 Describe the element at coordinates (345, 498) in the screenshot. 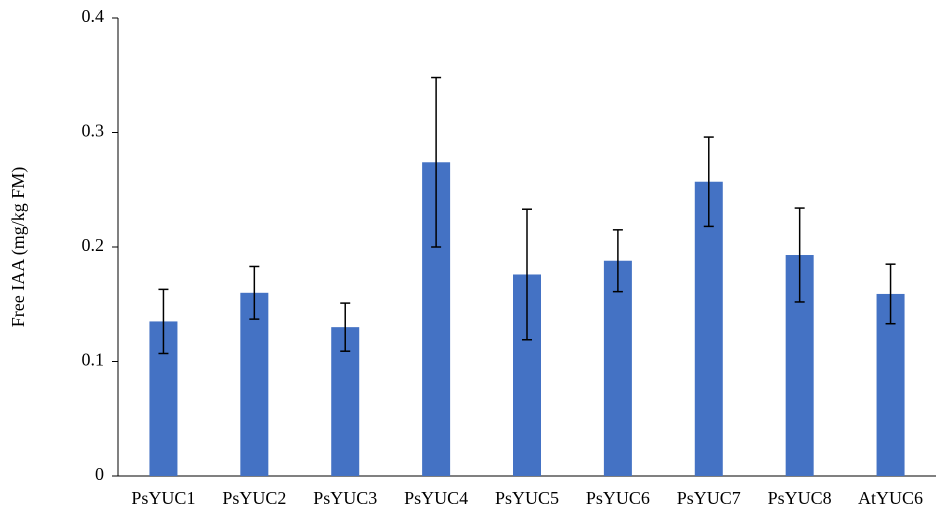

I see `x-tick-label: PsYUC3` at that location.